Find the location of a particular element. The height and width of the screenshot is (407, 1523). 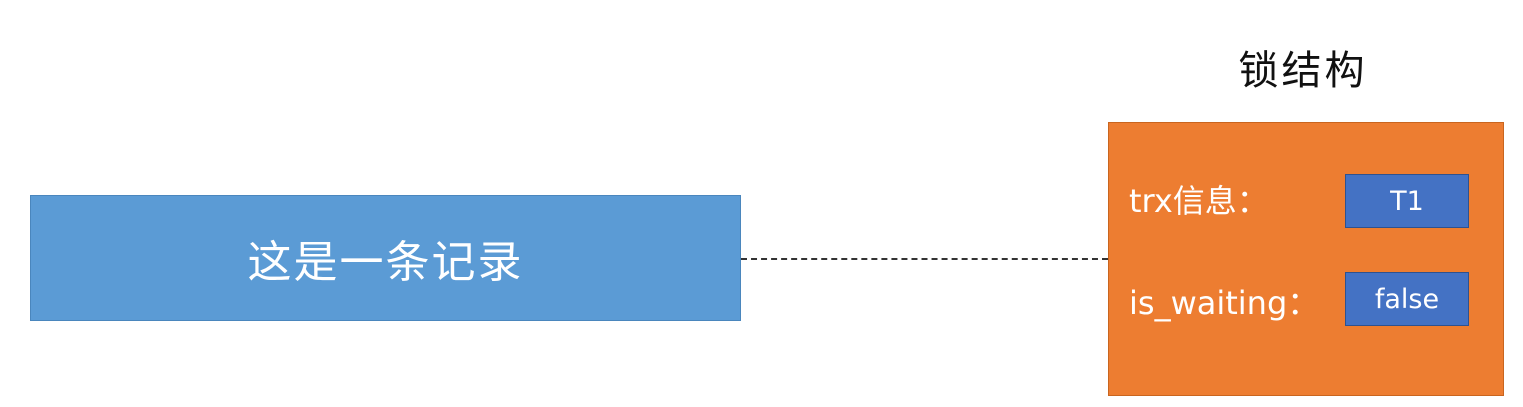

lock-structure-title: 锁结构 is located at coordinates (1303, 71).